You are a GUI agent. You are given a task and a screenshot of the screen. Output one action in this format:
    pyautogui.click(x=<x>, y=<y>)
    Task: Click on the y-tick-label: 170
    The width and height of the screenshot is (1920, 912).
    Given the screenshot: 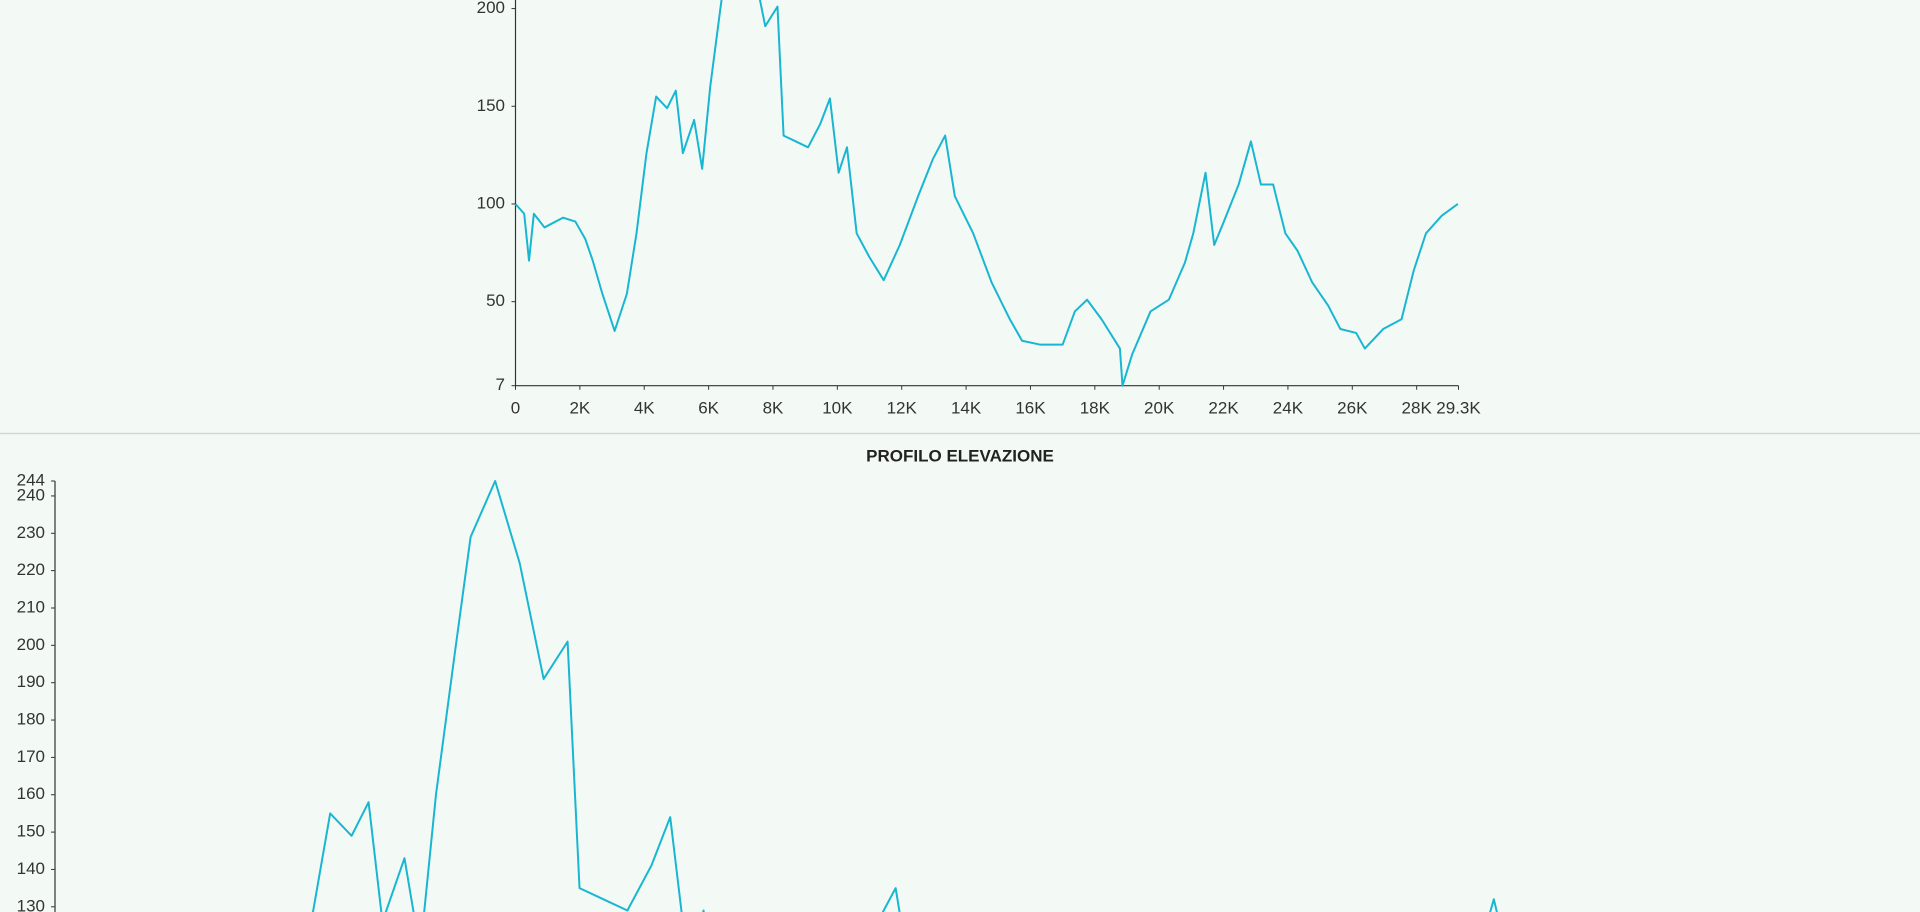 What is the action you would take?
    pyautogui.click(x=31, y=756)
    